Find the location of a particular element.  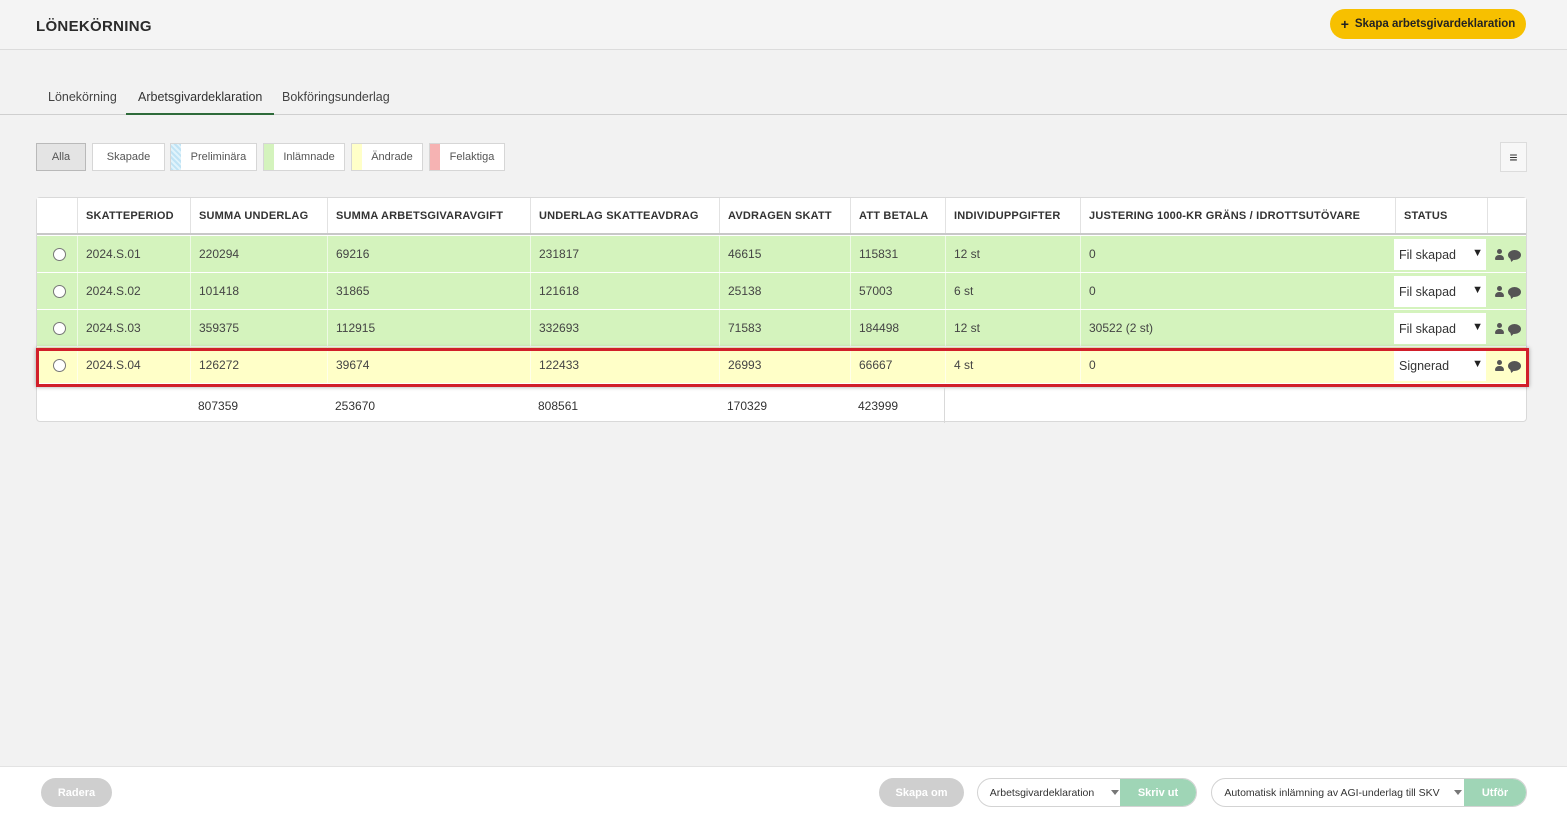

filter-label: Felaktiga is located at coordinates (472, 157).